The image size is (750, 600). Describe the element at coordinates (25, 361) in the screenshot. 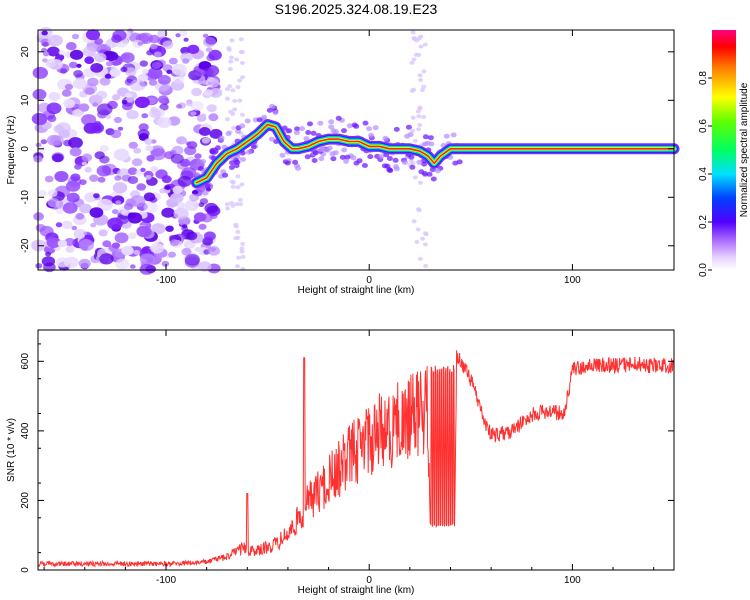

I see `snr-y-tick-label: 600` at that location.